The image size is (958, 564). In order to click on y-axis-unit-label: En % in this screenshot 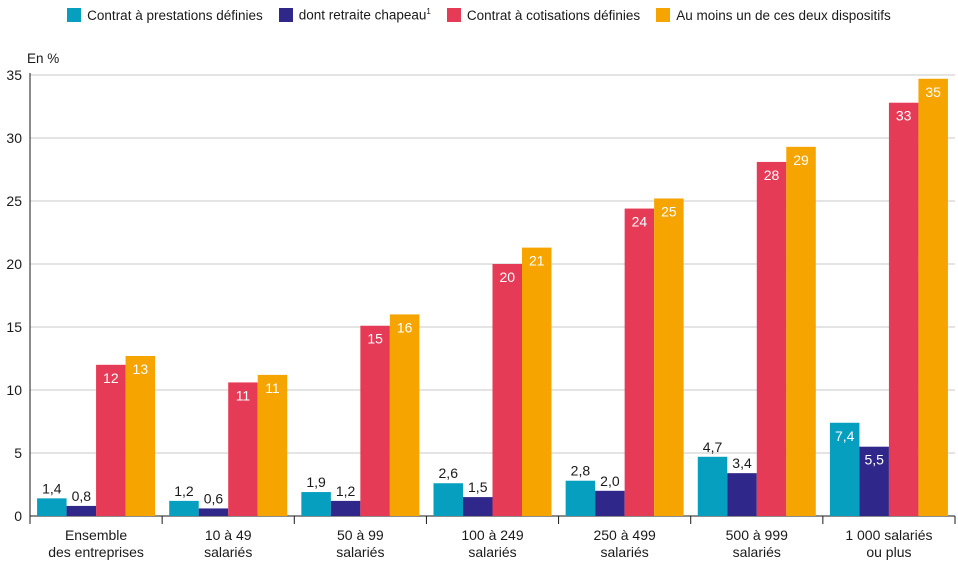, I will do `click(43, 58)`.